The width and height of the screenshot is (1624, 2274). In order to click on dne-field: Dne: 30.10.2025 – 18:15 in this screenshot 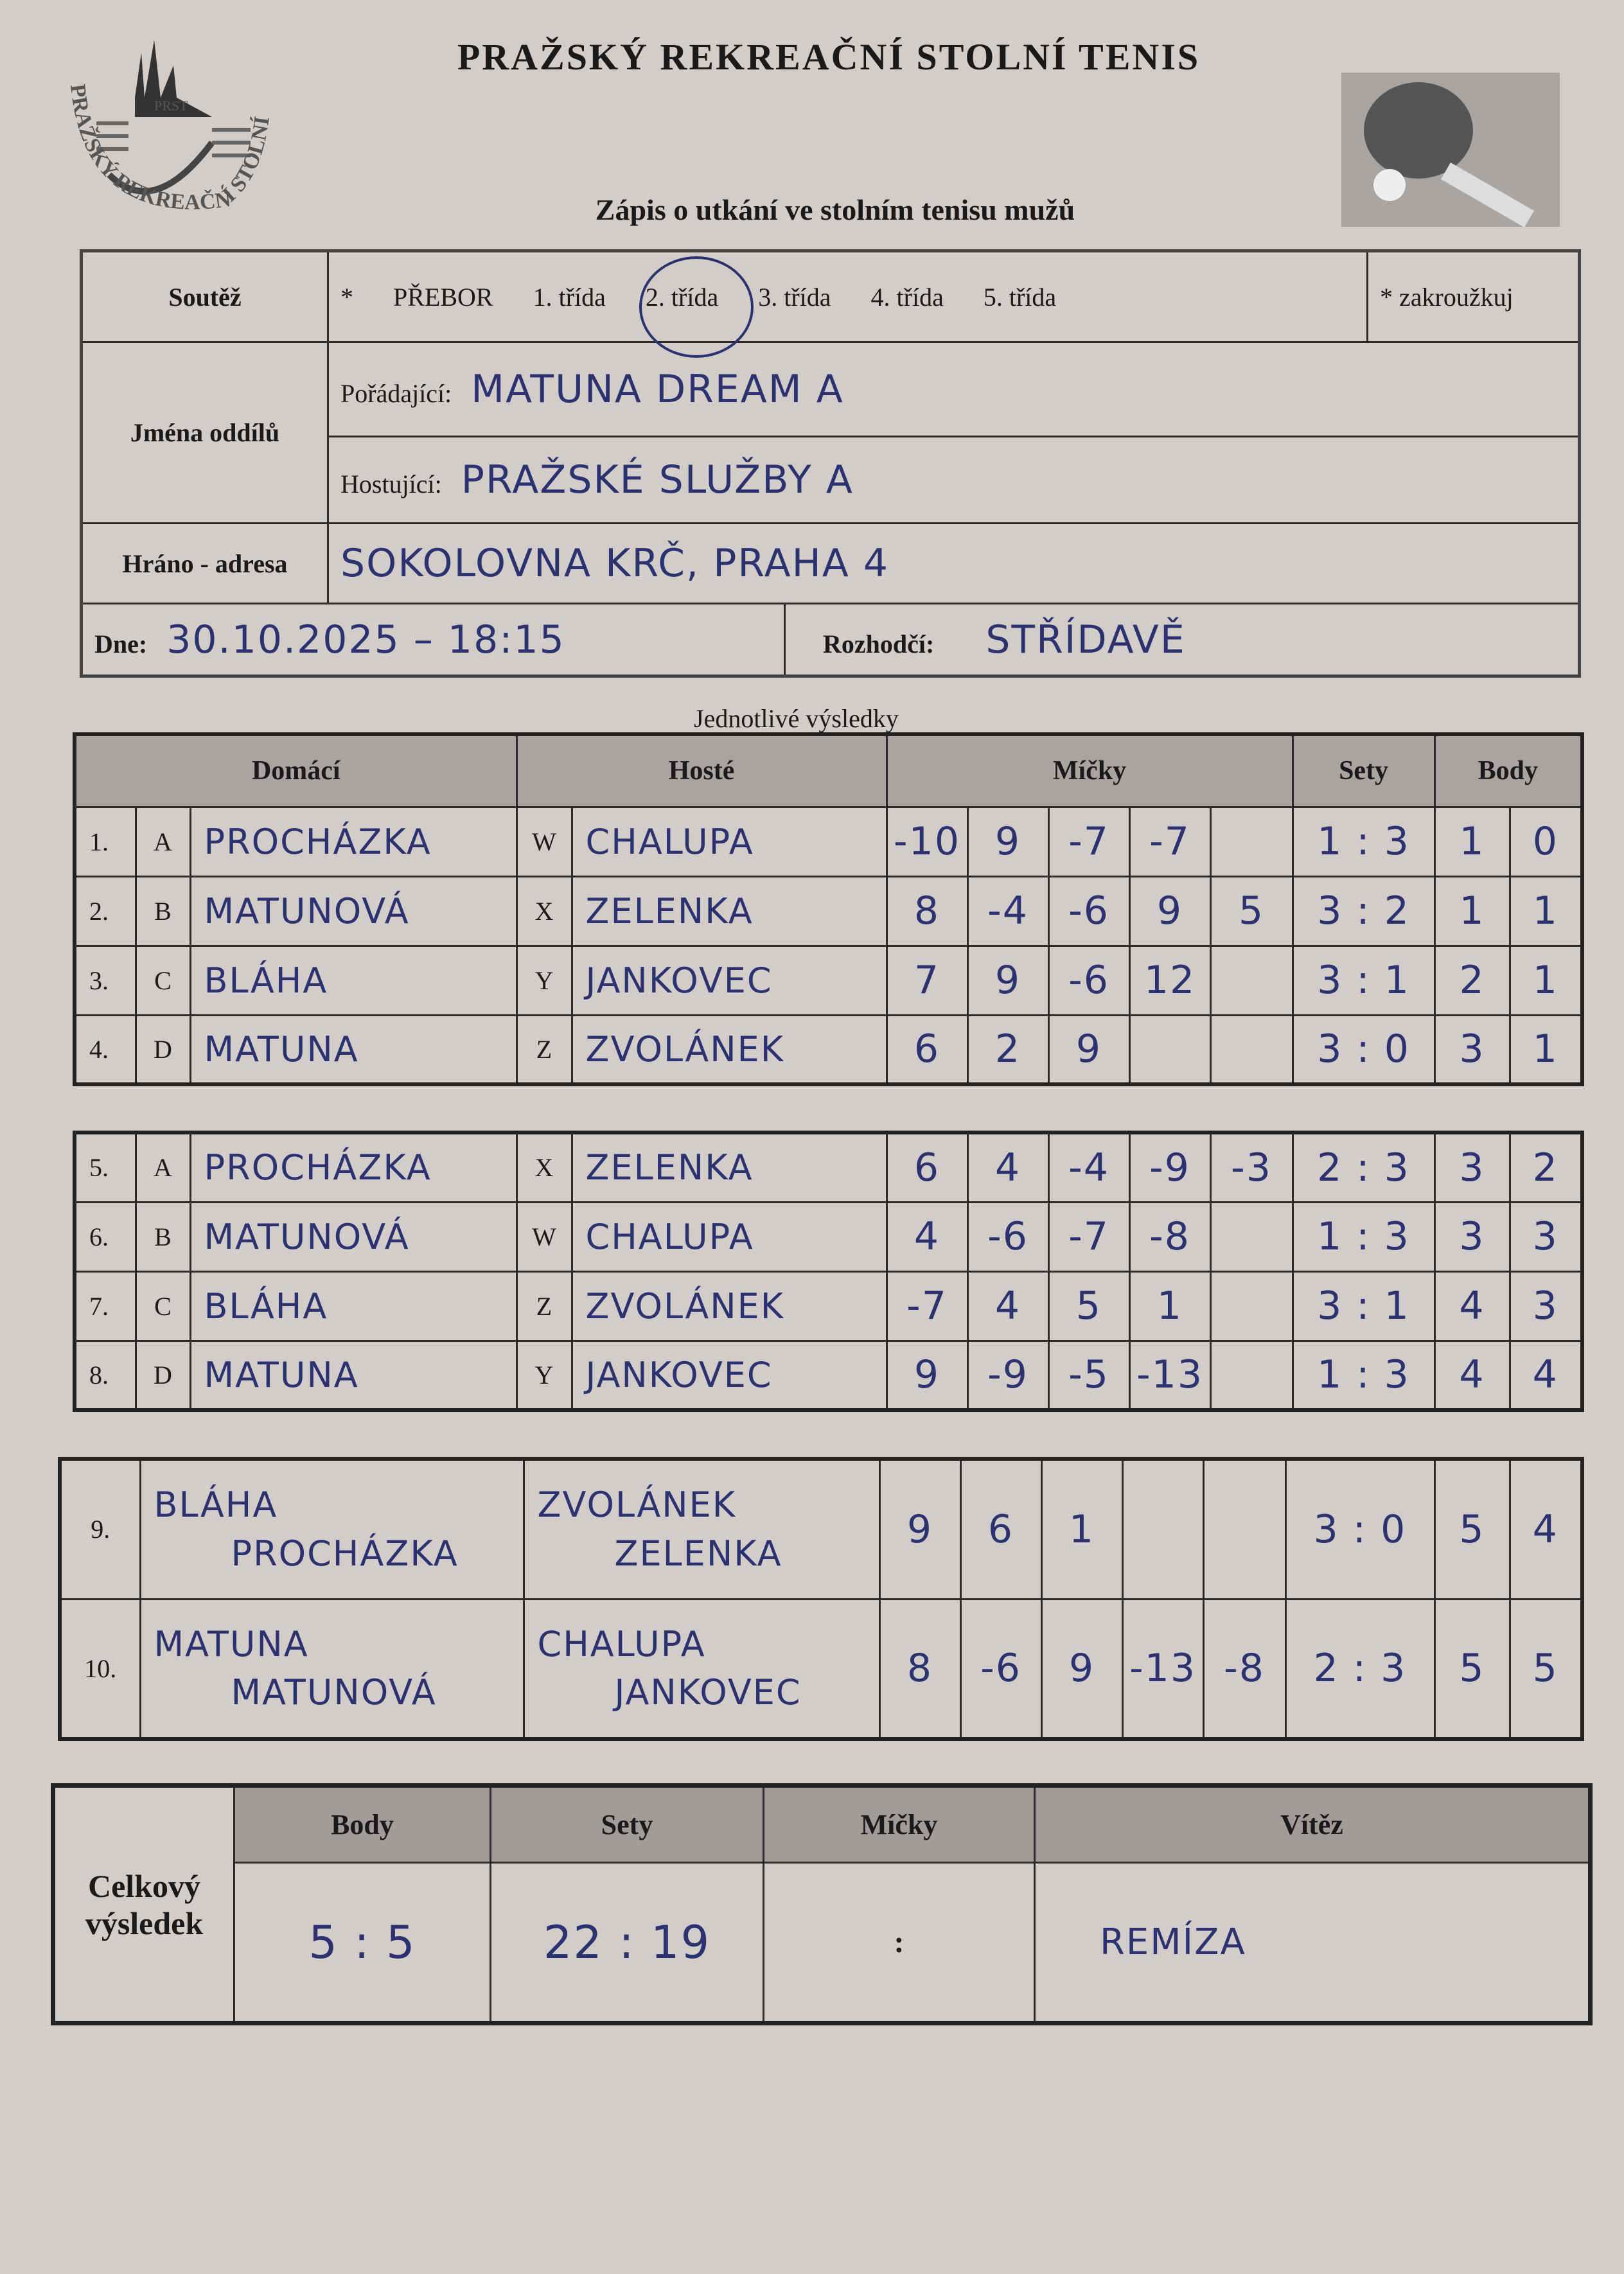, I will do `click(433, 640)`.